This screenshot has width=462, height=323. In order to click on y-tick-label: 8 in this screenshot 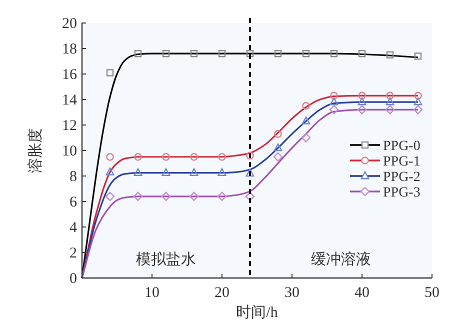, I will do `click(73, 177)`.